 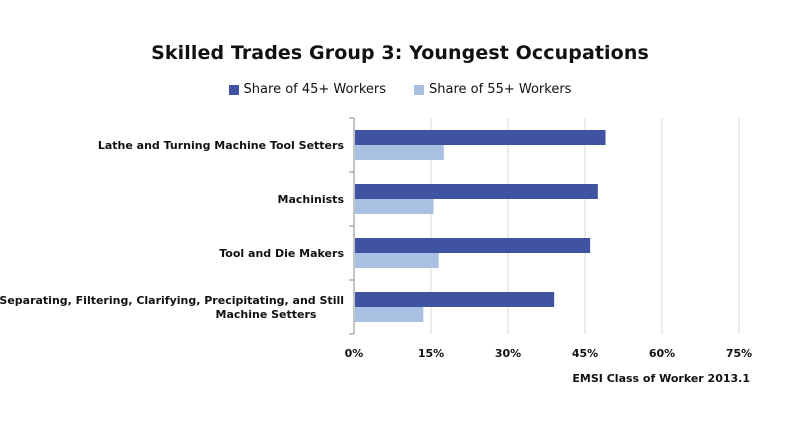 What do you see at coordinates (508, 353) in the screenshot?
I see `x-tick-label: 30%` at bounding box center [508, 353].